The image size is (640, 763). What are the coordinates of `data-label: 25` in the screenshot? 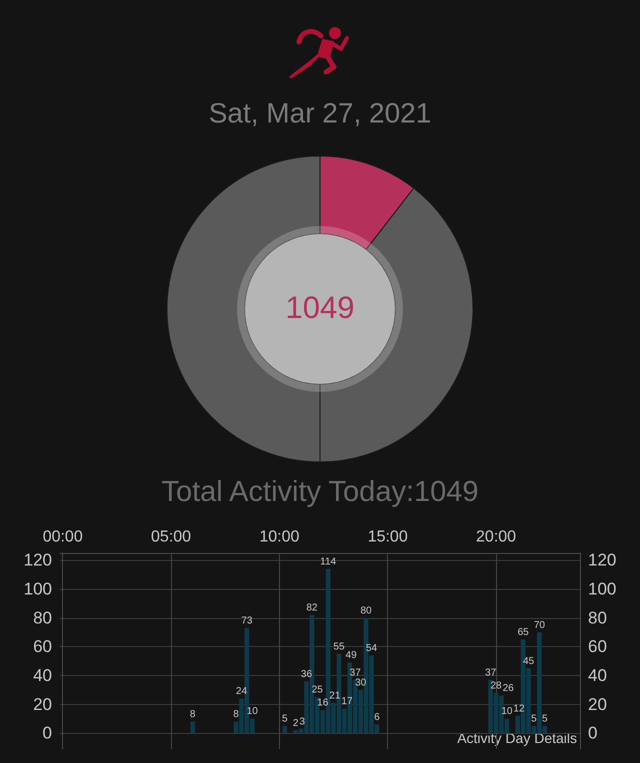 It's located at (318, 690).